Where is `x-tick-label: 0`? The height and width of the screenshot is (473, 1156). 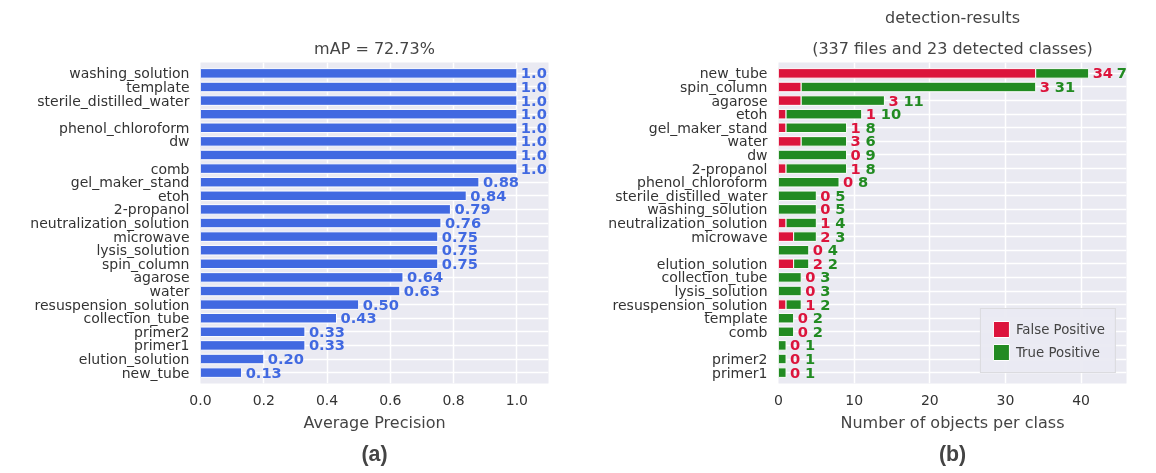
x-tick-label: 0 is located at coordinates (778, 399).